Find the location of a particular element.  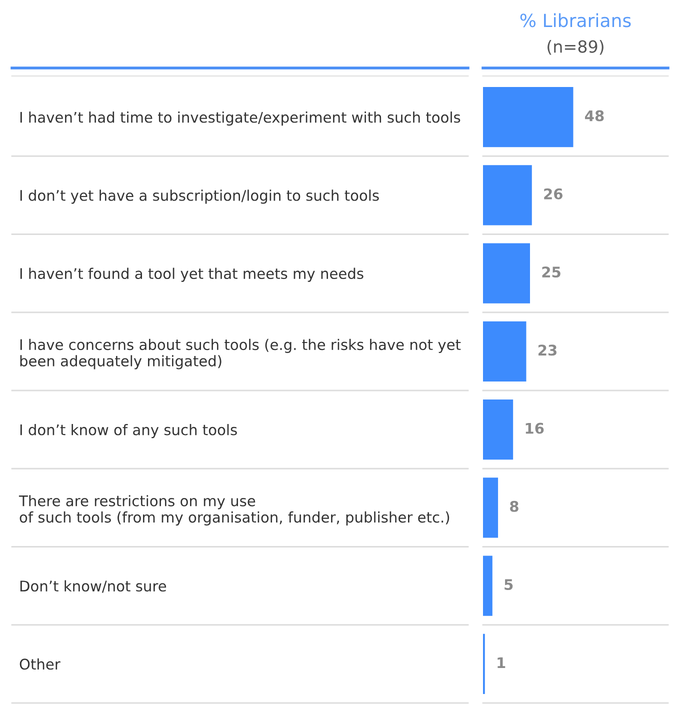

chart-title: % Librarians is located at coordinates (575, 20).